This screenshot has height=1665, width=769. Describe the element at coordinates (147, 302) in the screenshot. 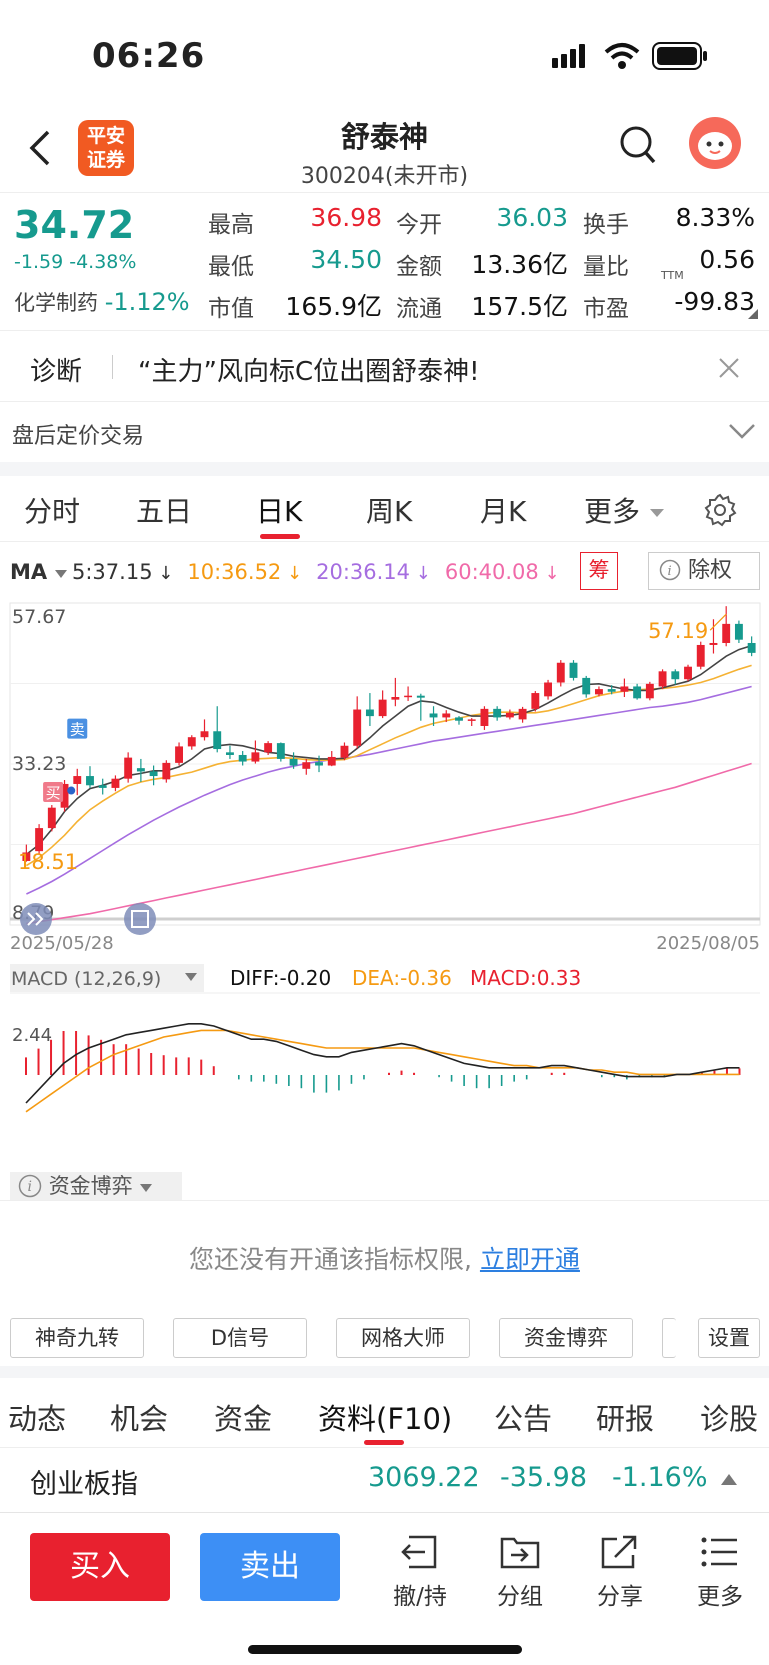

I see `sector-change: -1.12%` at that location.